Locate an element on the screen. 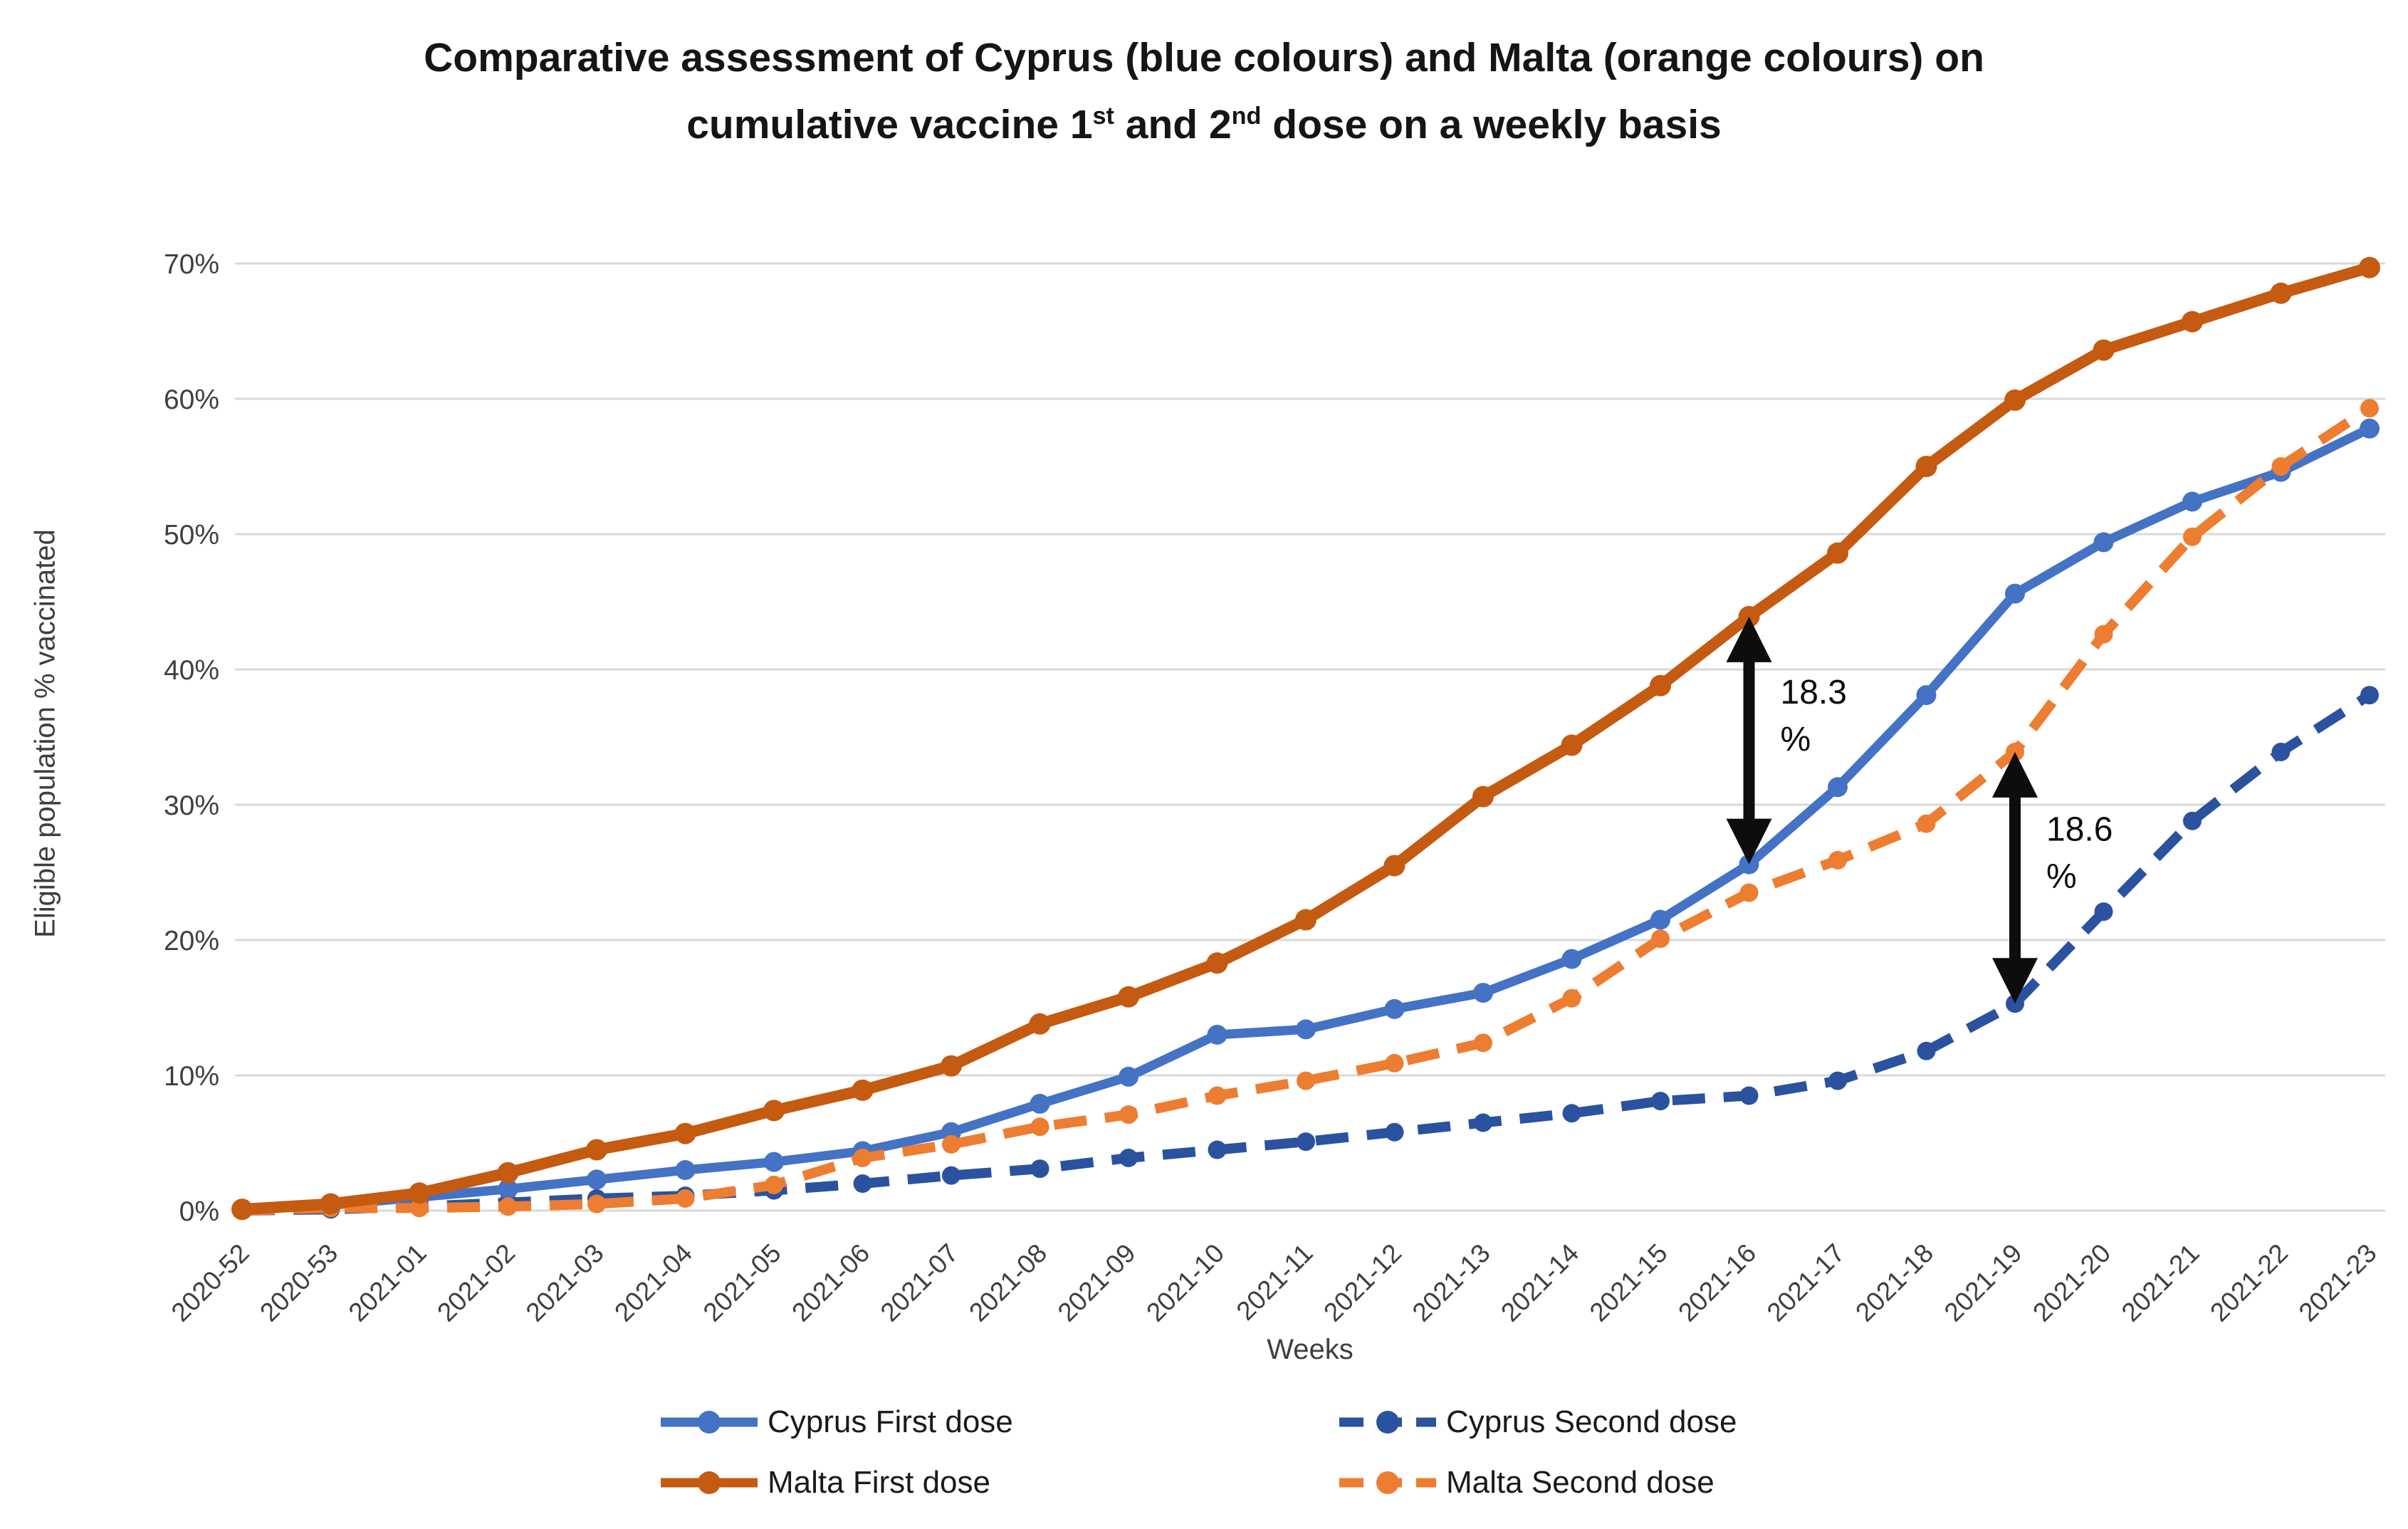  superscript-nd: nd is located at coordinates (1246, 117).